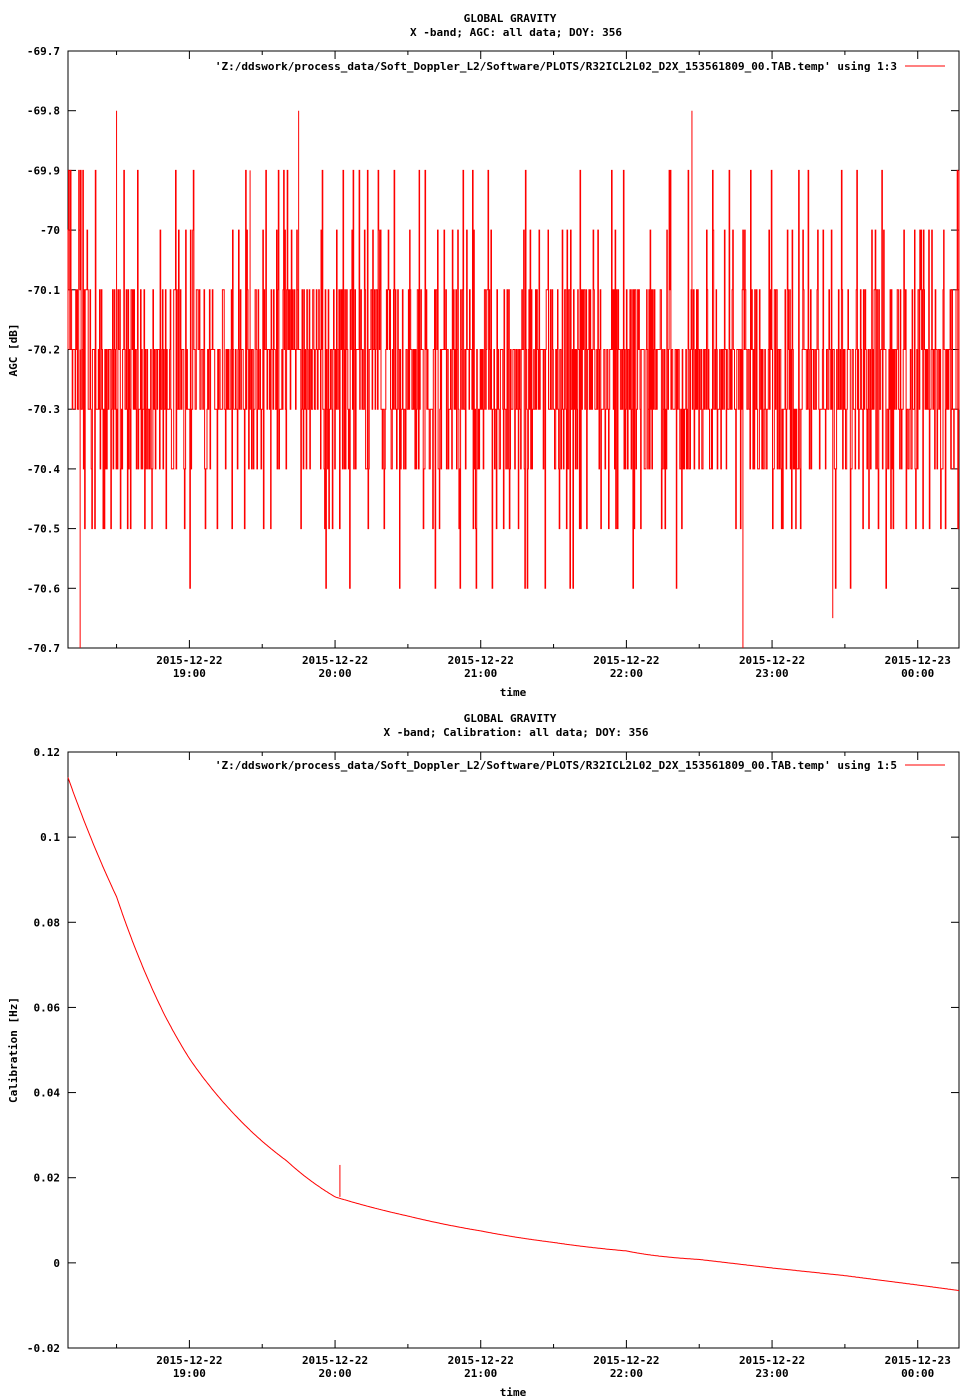 This screenshot has height=1400, width=980. What do you see at coordinates (516, 732) in the screenshot?
I see `chart-subtitle: X -band; Calibration: all data; DOY: 356` at bounding box center [516, 732].